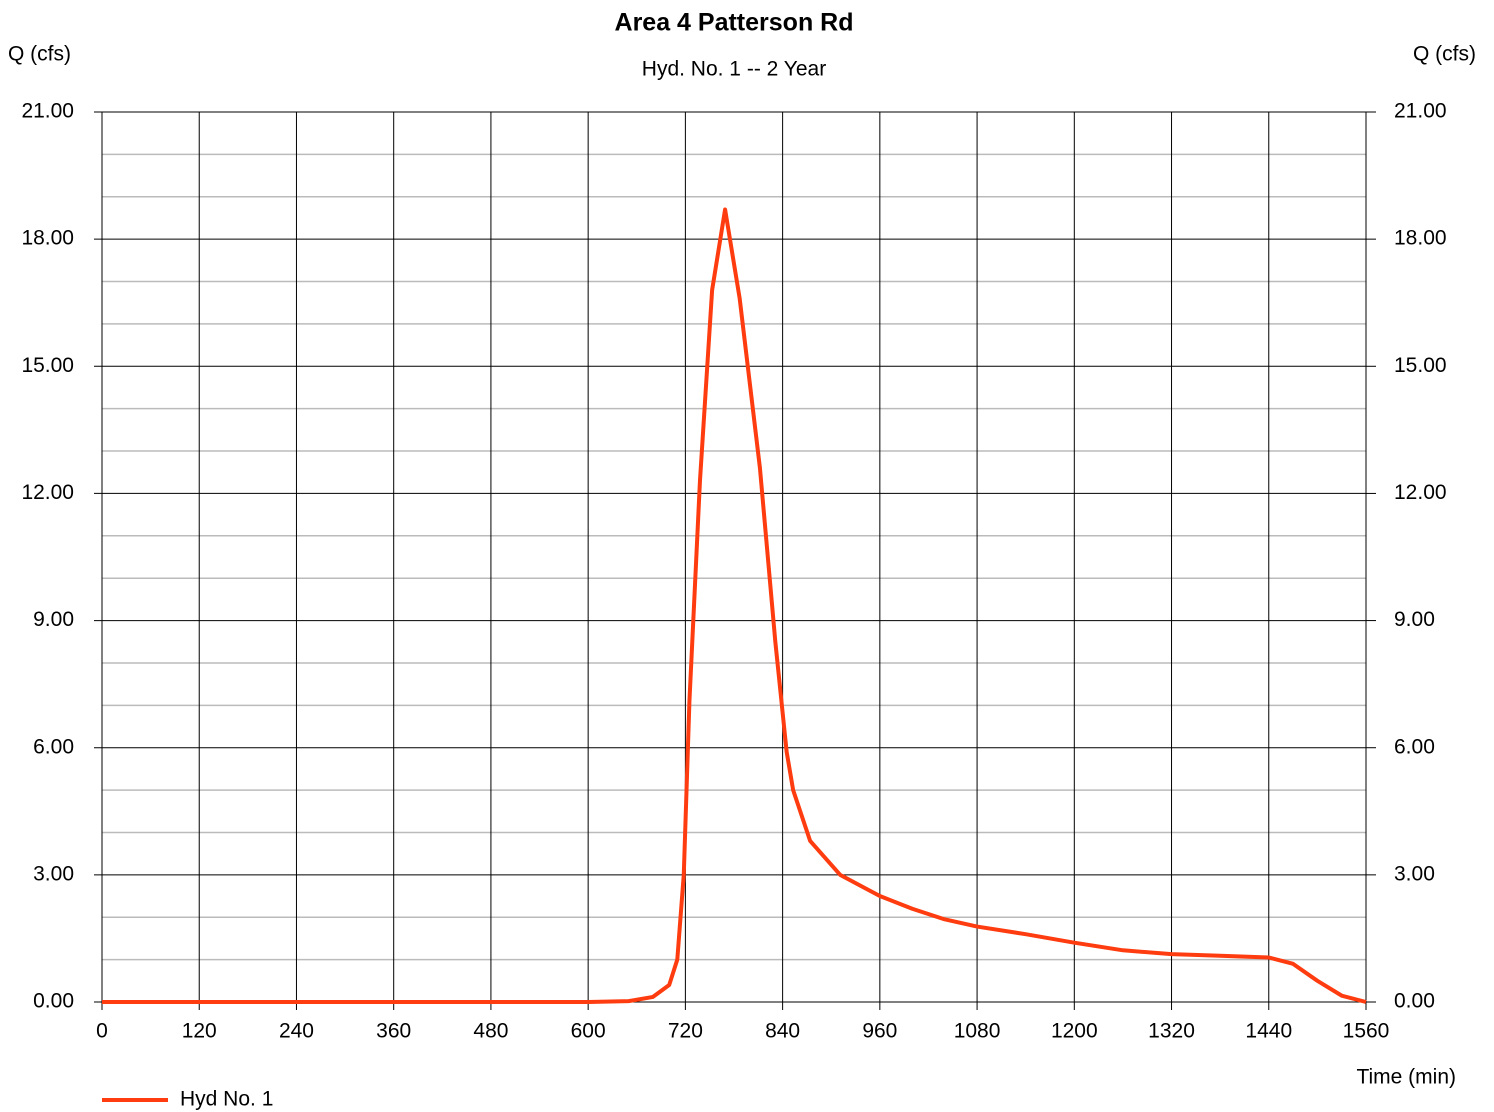  I want to click on x-tick-label: 1080, so click(977, 1031).